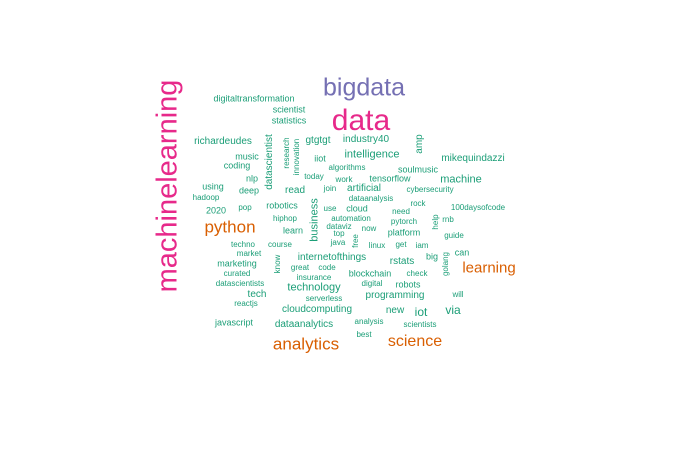  I want to click on word: scientists, so click(420, 324).